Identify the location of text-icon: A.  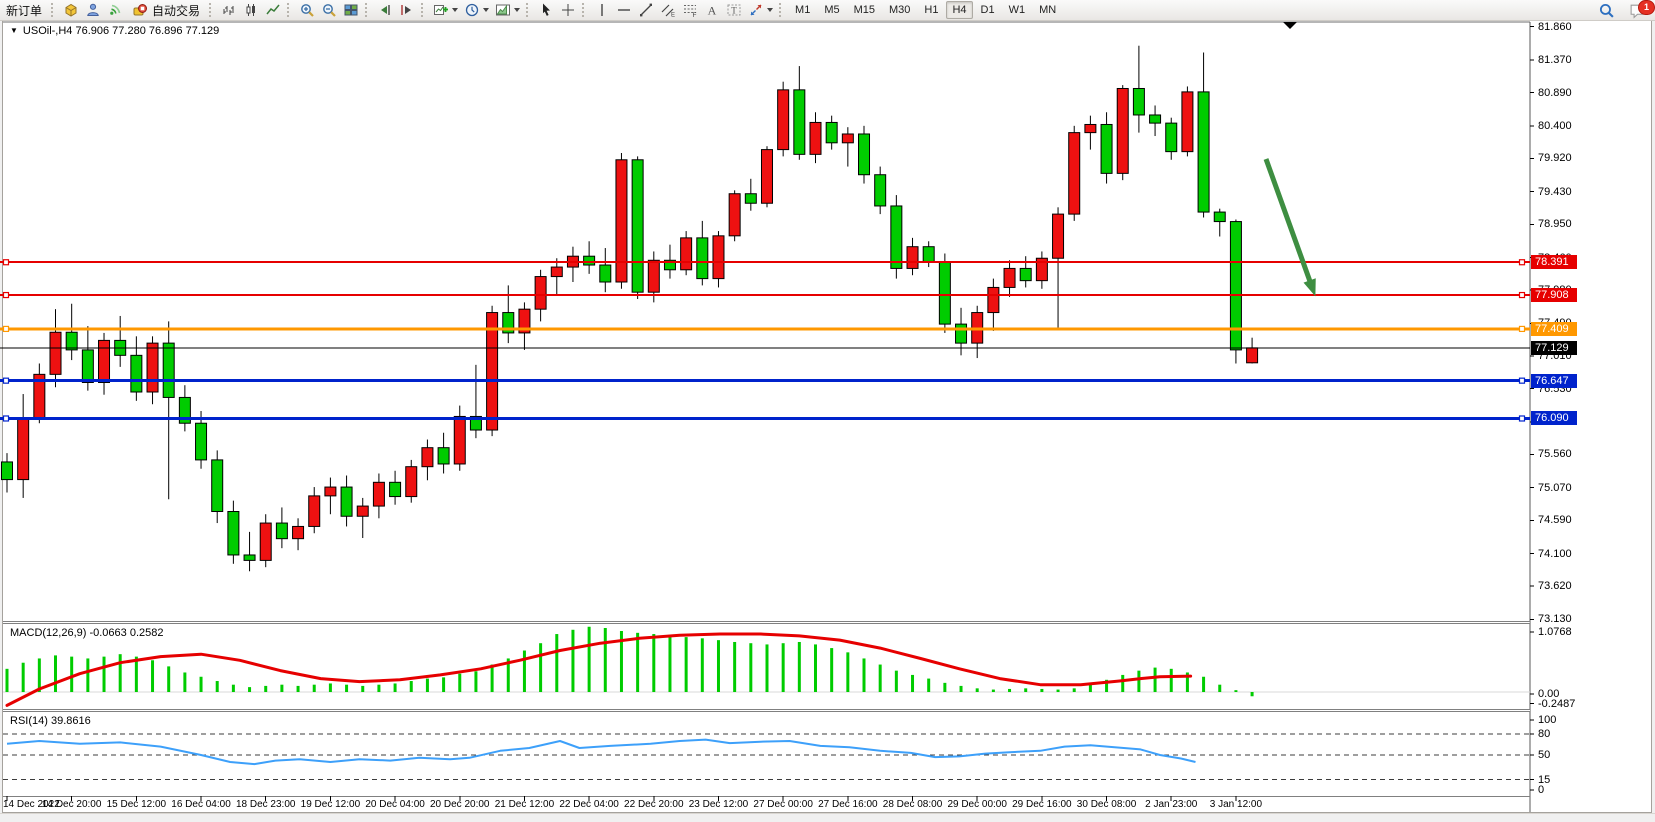
(712, 11).